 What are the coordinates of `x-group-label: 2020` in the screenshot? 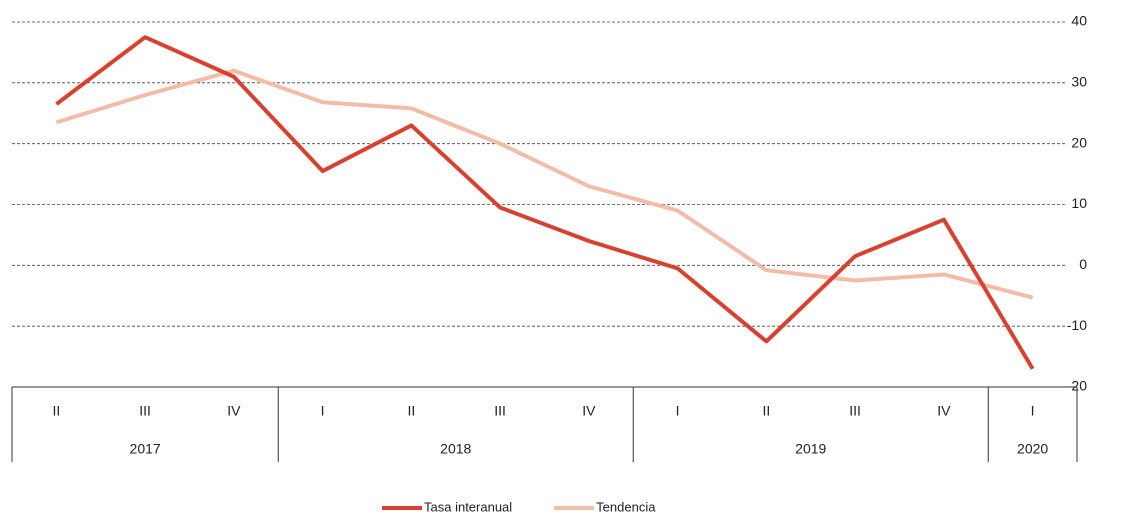 It's located at (1032, 449).